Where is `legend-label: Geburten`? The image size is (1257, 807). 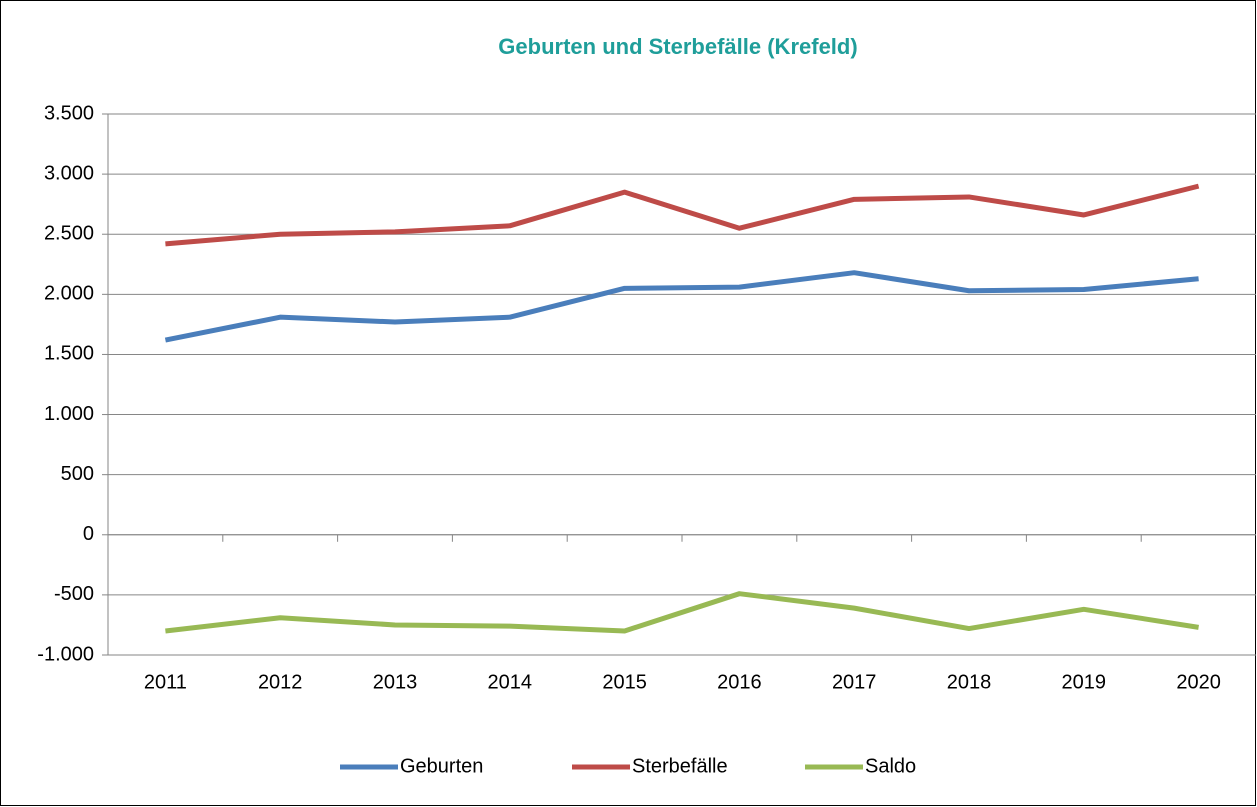
legend-label: Geburten is located at coordinates (441, 766).